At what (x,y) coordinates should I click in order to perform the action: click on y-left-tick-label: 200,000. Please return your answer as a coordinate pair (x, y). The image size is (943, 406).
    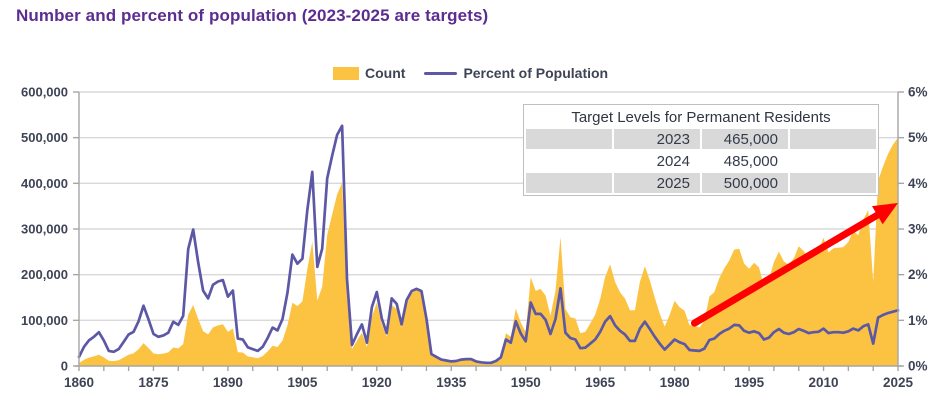
    Looking at the image, I should click on (44, 274).